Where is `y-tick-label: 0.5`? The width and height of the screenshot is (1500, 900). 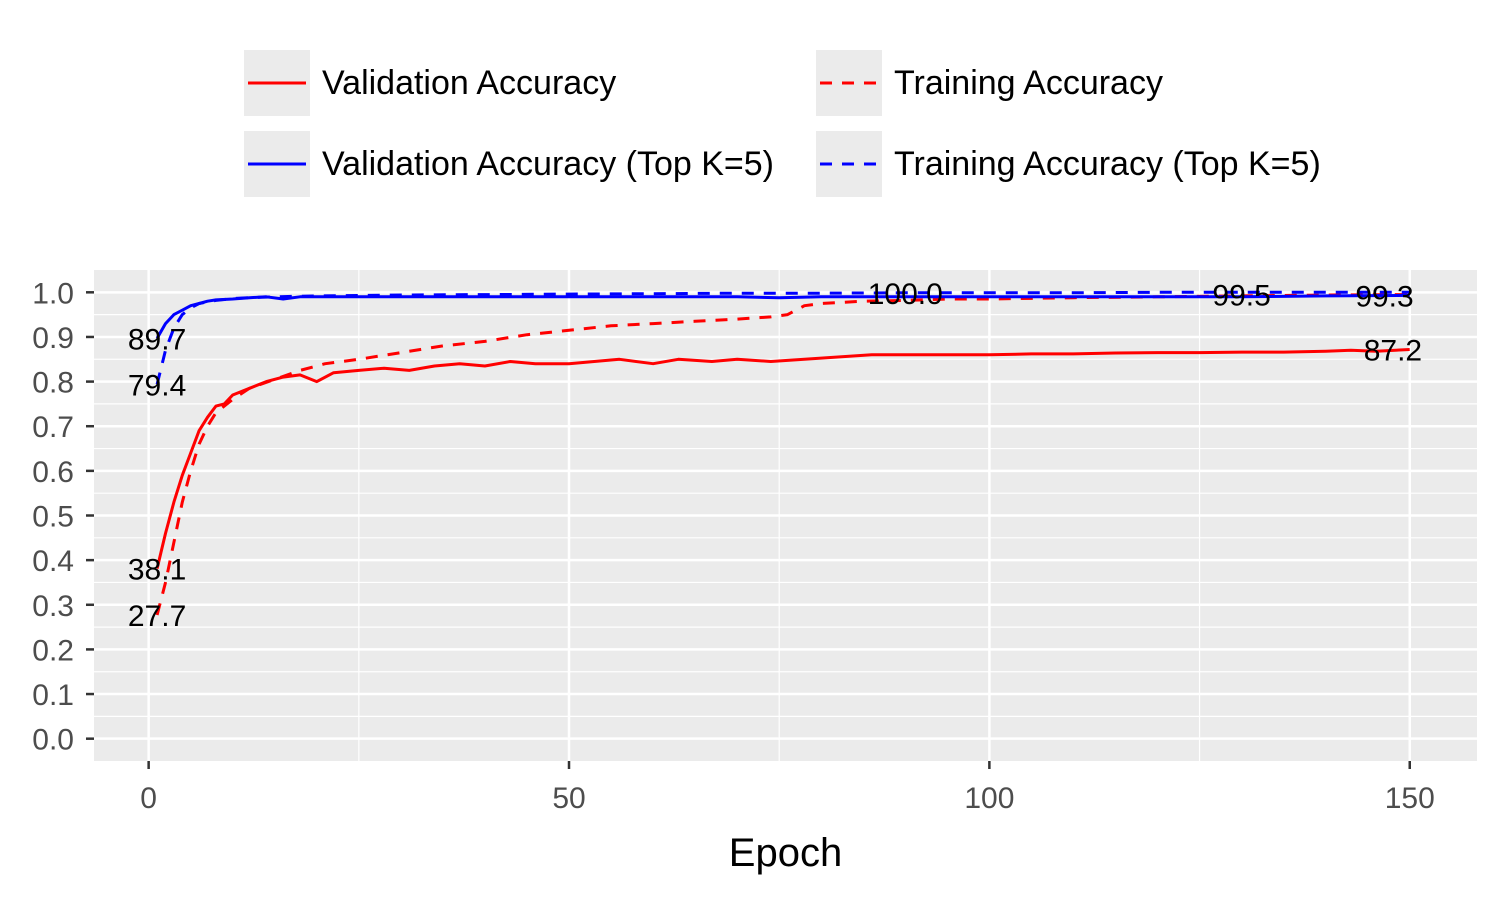
y-tick-label: 0.5 is located at coordinates (53, 517).